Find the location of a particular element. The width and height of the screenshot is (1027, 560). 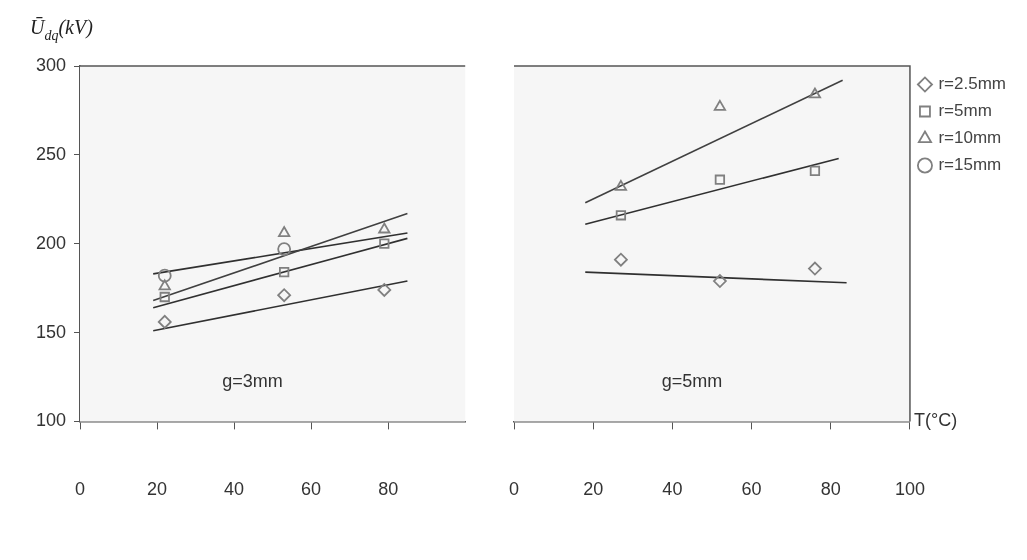

annotation: g=3mm is located at coordinates (252, 381).